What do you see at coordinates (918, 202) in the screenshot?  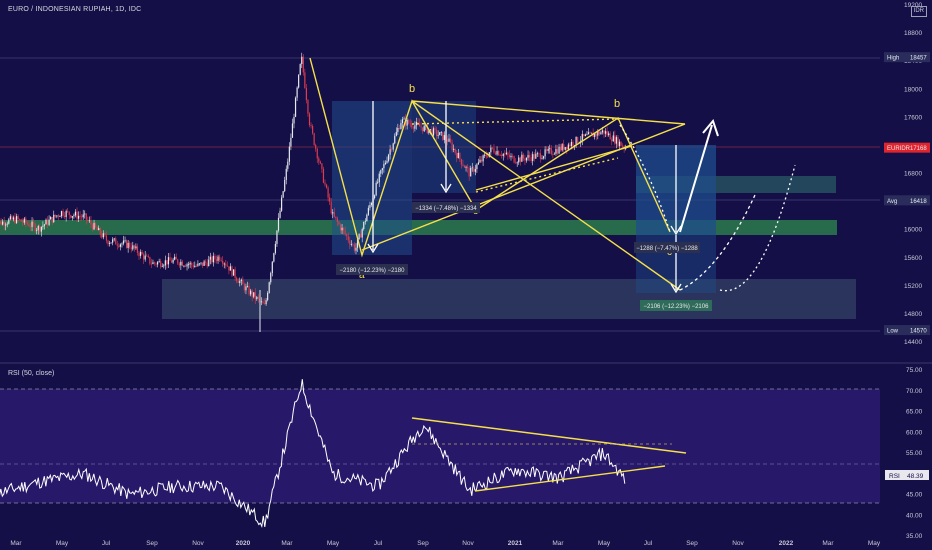 I see `price-marker-value: 16418` at bounding box center [918, 202].